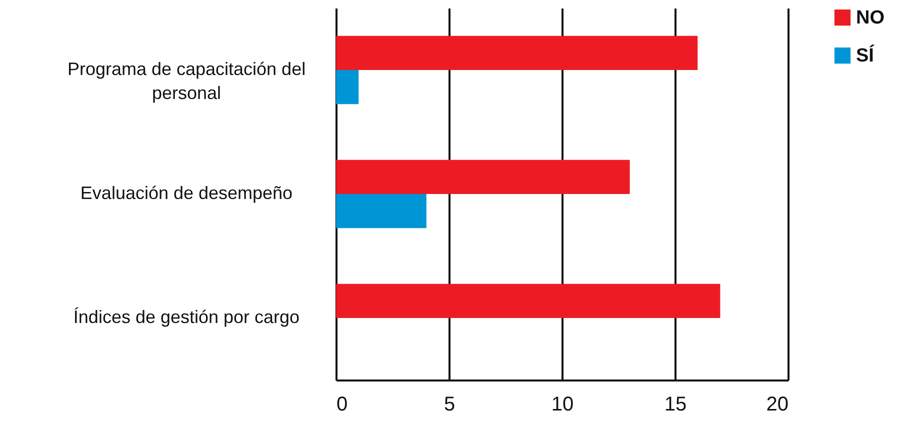 Image resolution: width=902 pixels, height=429 pixels. Describe the element at coordinates (342, 405) in the screenshot. I see `x-tick-label: 0` at that location.